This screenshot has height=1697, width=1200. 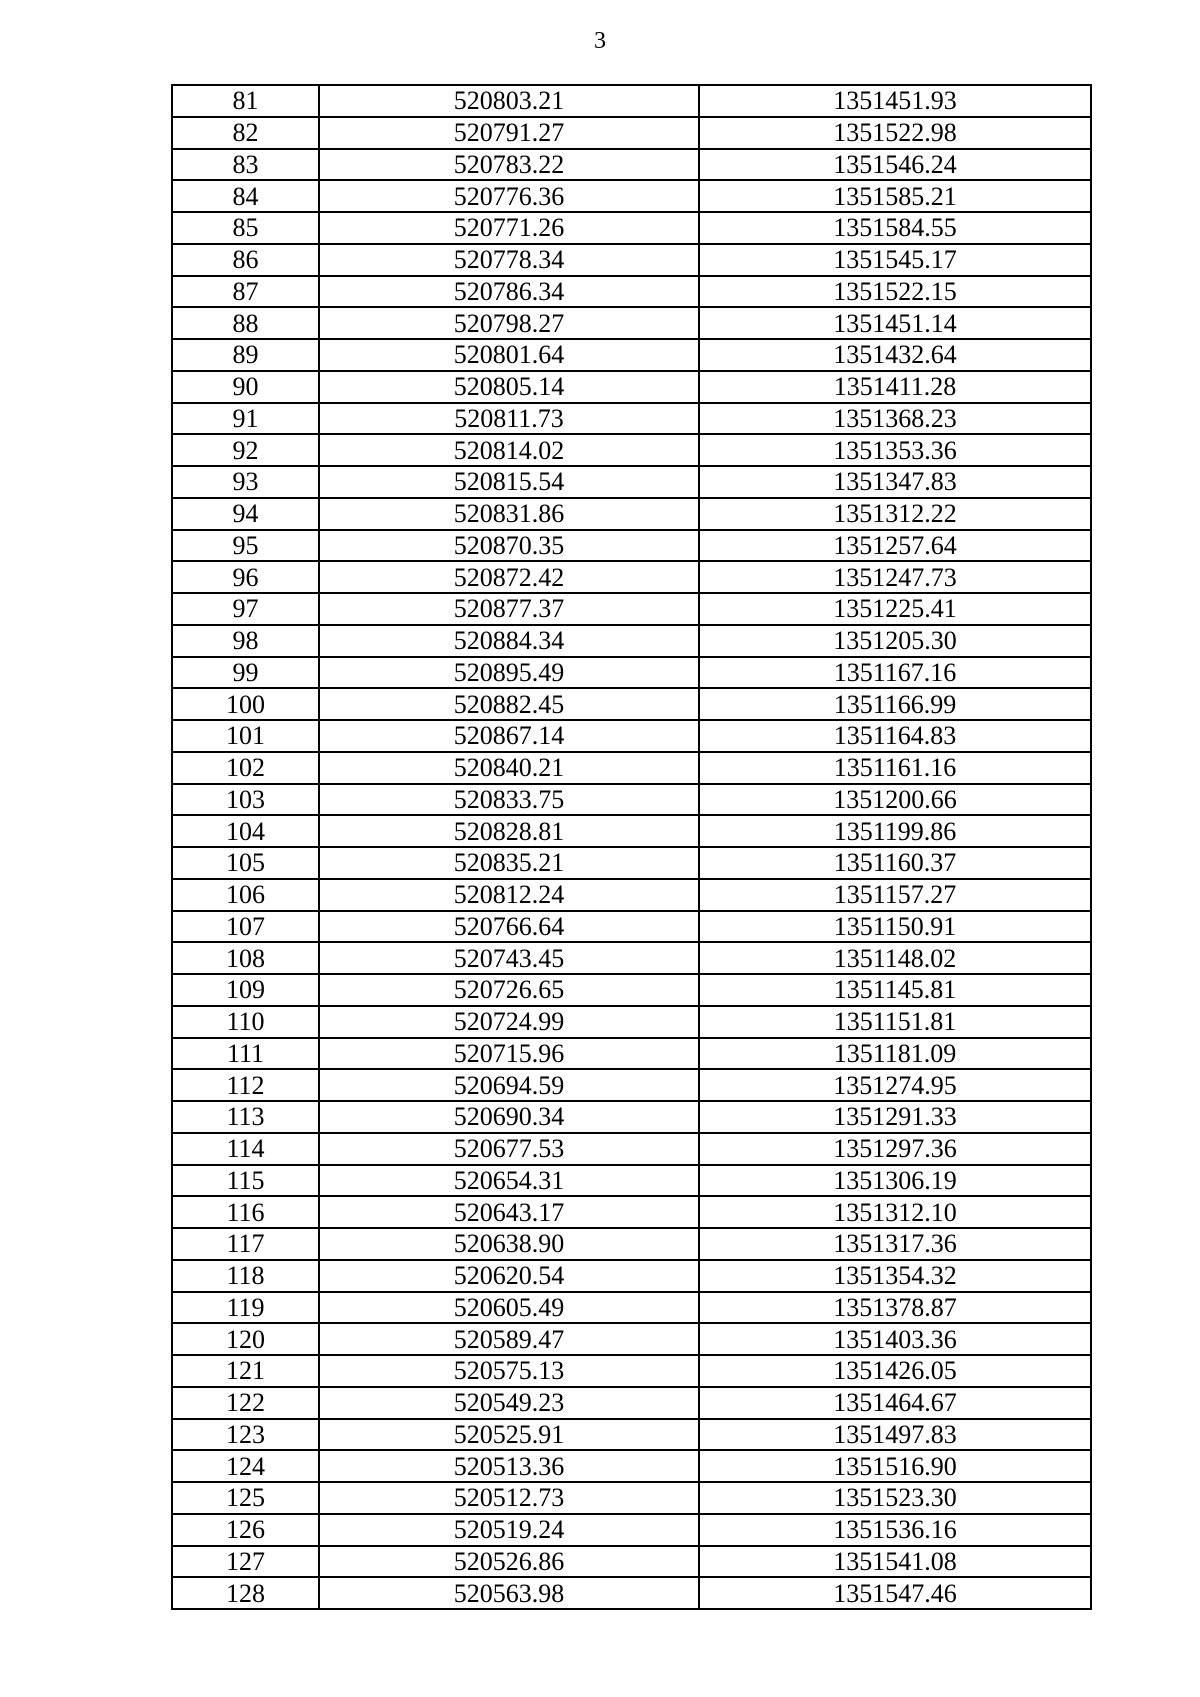 I want to click on table-row: 87 520786.34 1351522.15, so click(x=631, y=291).